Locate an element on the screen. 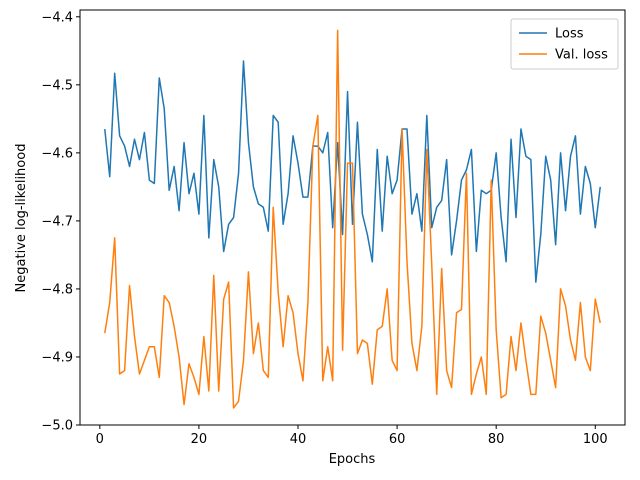  y-axis-label: Negative log-likelihood is located at coordinates (21, 218).